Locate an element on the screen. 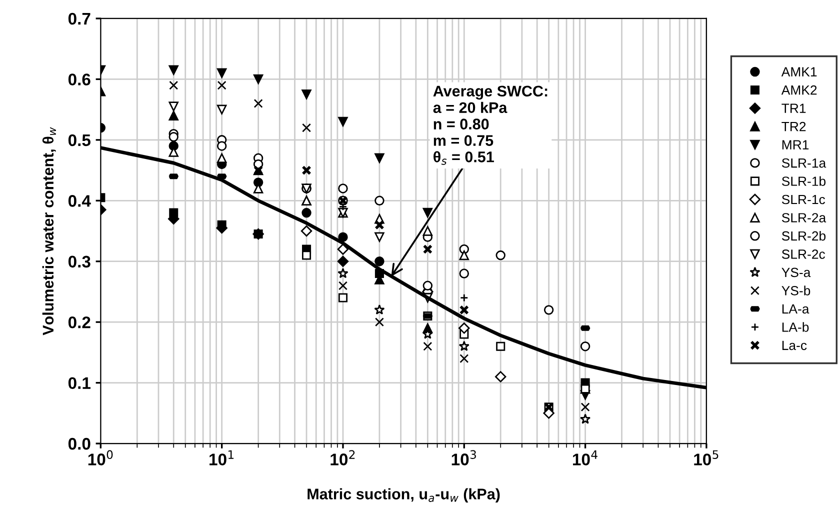 This screenshot has width=839, height=528. y-axis-title: Volumetric water content, θ$_{w}$ is located at coordinates (49, 231).